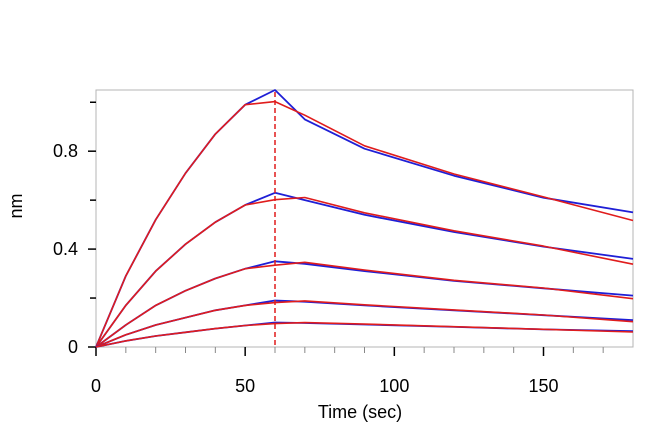  I want to click on measured-series-line, so click(364, 334).